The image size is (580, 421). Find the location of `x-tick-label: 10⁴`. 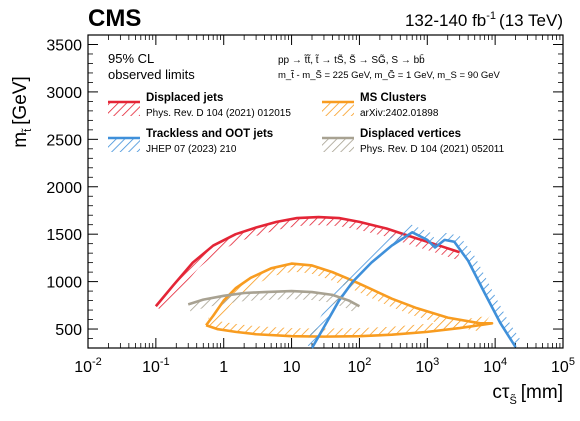

x-tick-label: 10⁴ is located at coordinates (495, 366).